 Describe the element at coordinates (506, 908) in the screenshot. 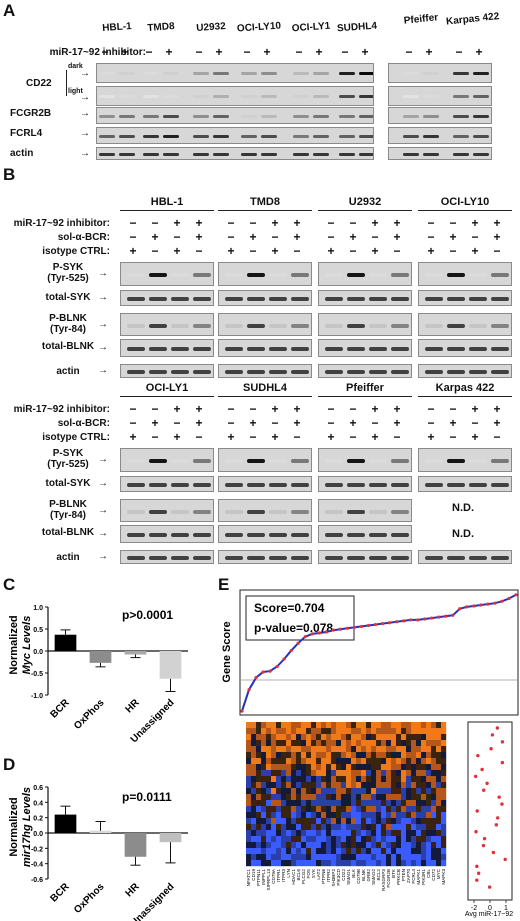

I see `side-tick-label: 1` at that location.